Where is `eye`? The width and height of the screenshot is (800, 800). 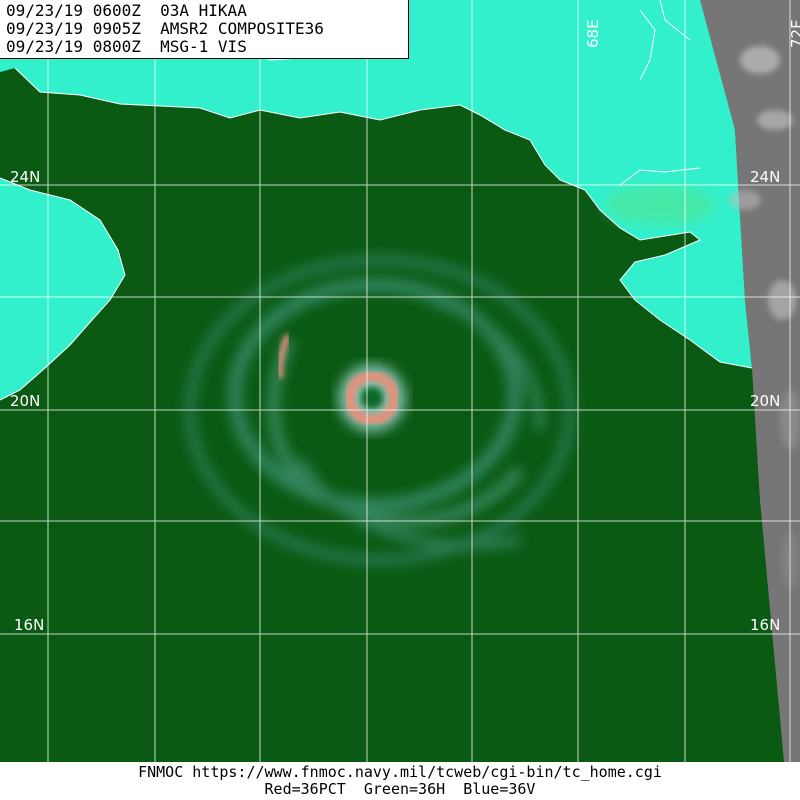 eye is located at coordinates (372, 398).